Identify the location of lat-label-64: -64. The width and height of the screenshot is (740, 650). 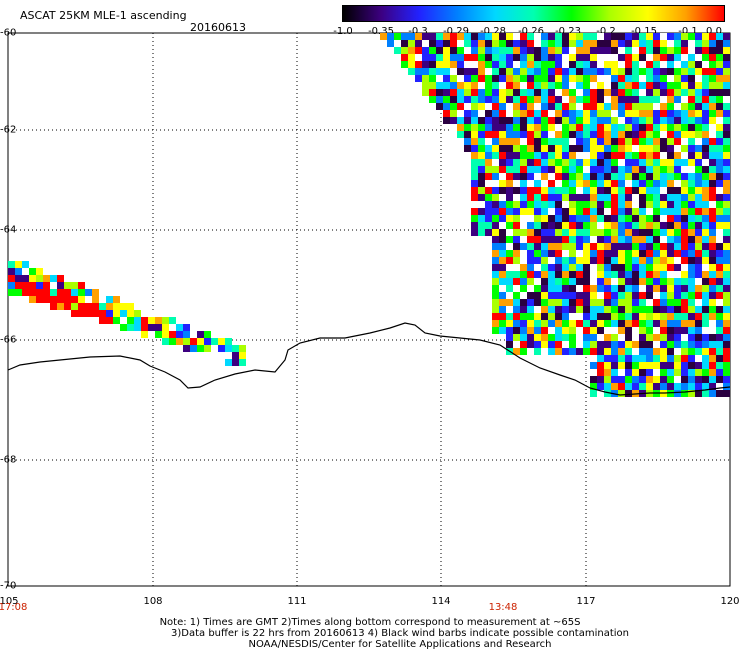
(8, 230).